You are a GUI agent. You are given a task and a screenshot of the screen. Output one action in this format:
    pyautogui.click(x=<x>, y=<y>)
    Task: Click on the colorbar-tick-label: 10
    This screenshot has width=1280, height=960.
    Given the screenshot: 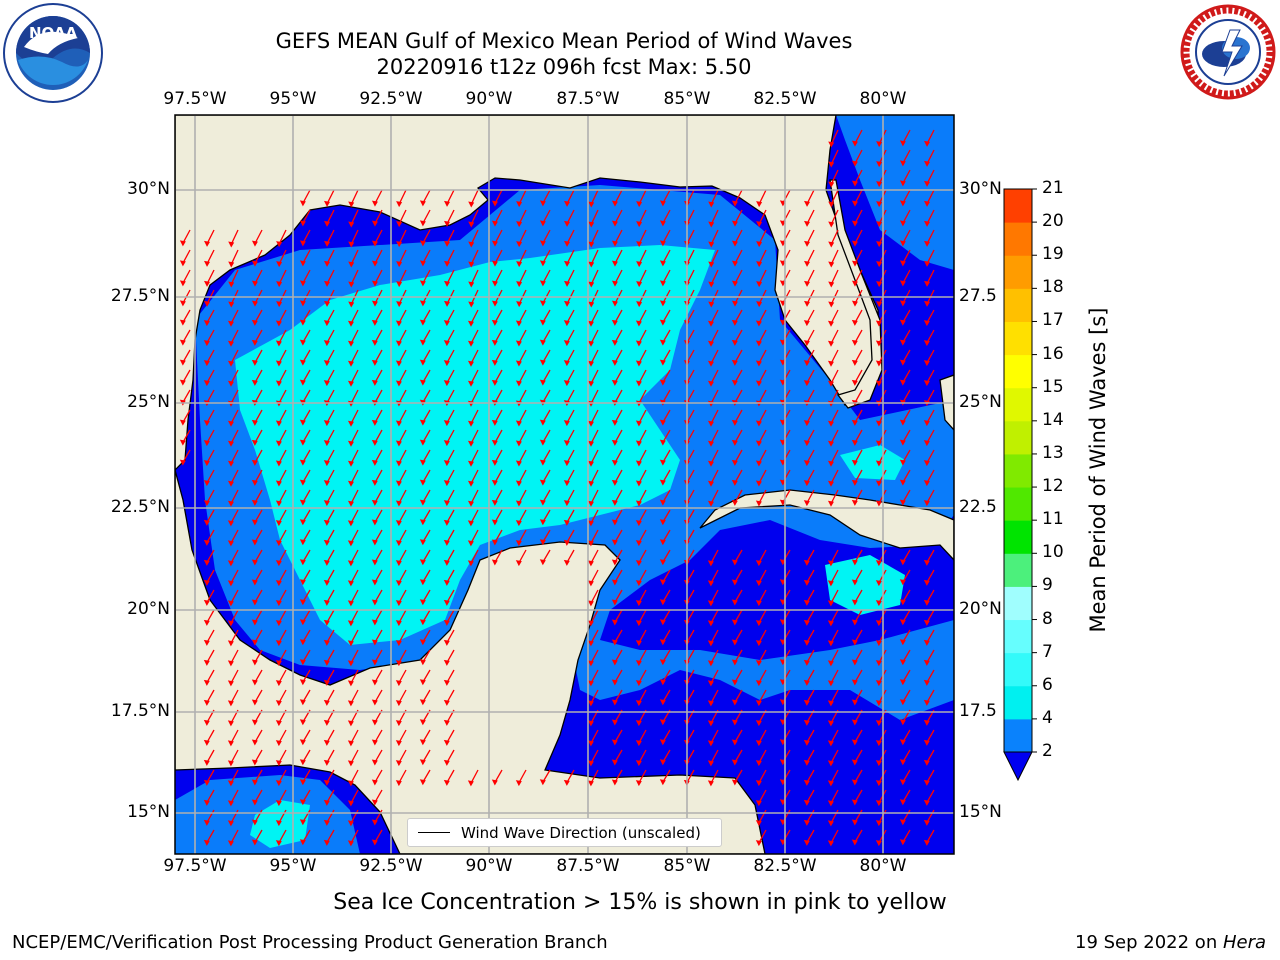 What is the action you would take?
    pyautogui.click(x=1053, y=552)
    